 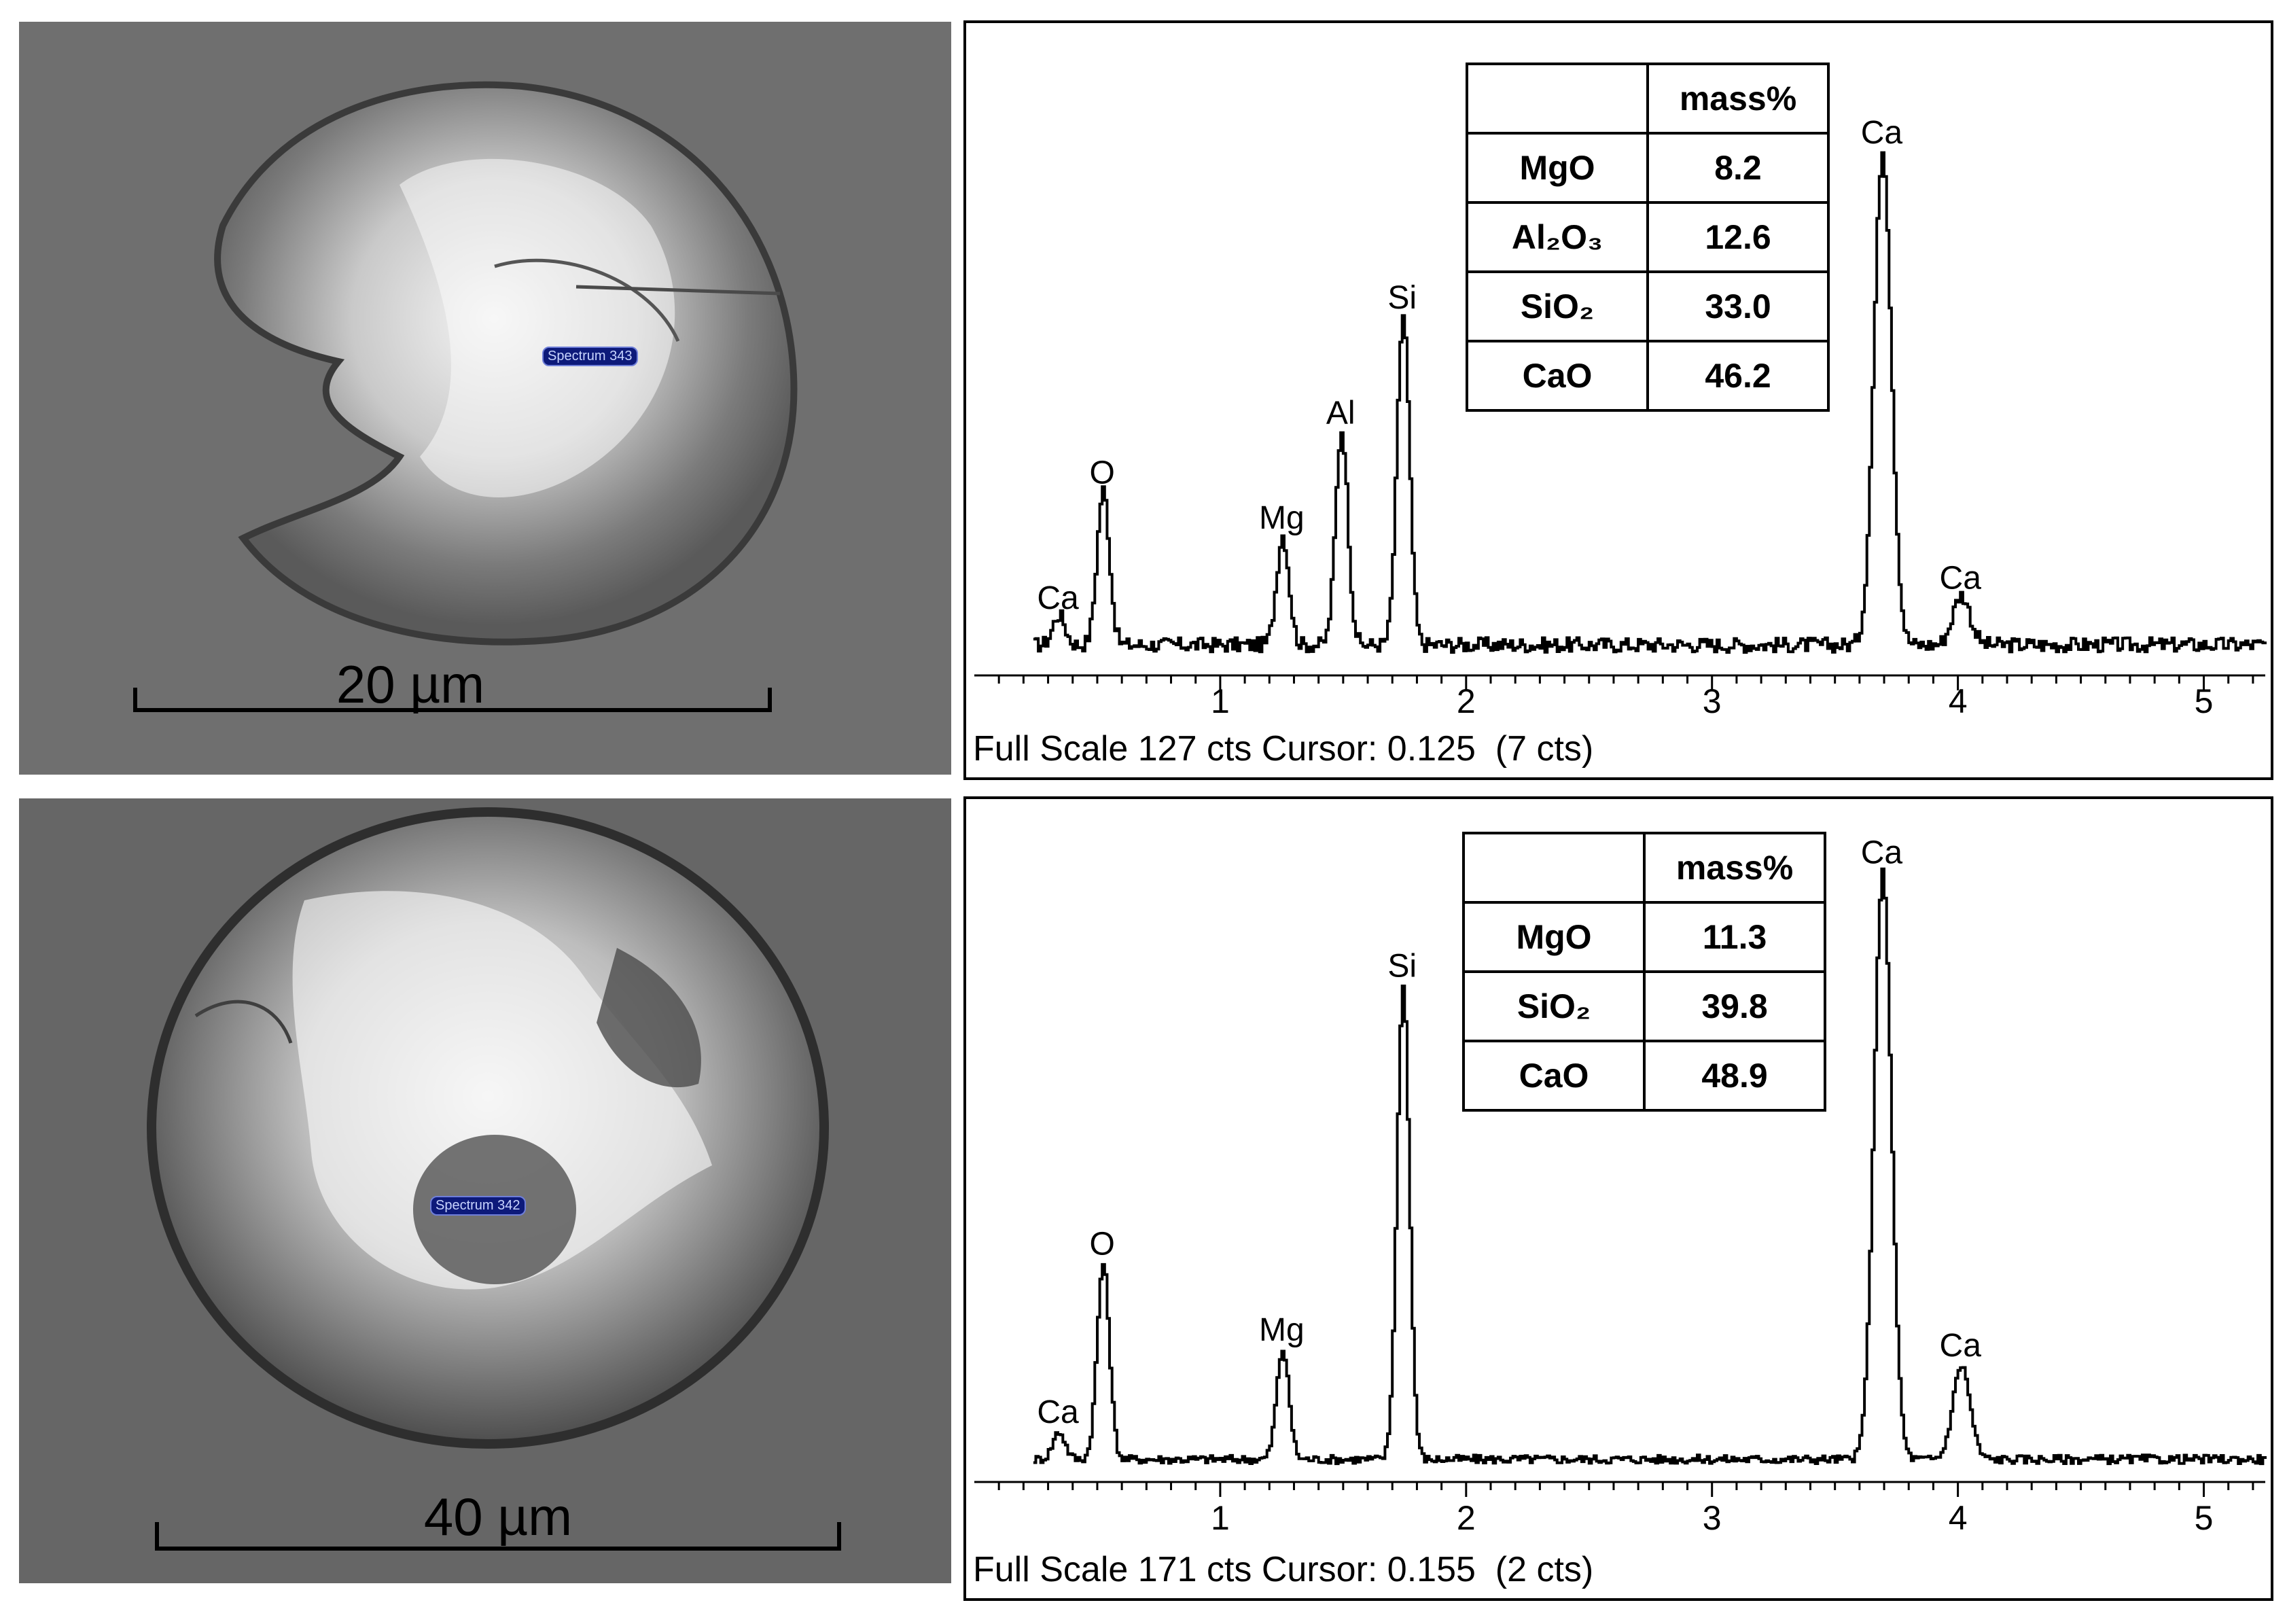 I want to click on oxide-value: 48.9, so click(x=1735, y=1076).